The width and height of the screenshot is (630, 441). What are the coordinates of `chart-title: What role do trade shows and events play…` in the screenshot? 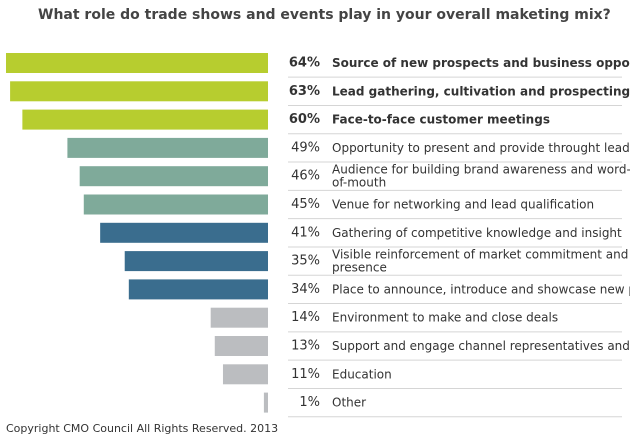 It's located at (324, 15).